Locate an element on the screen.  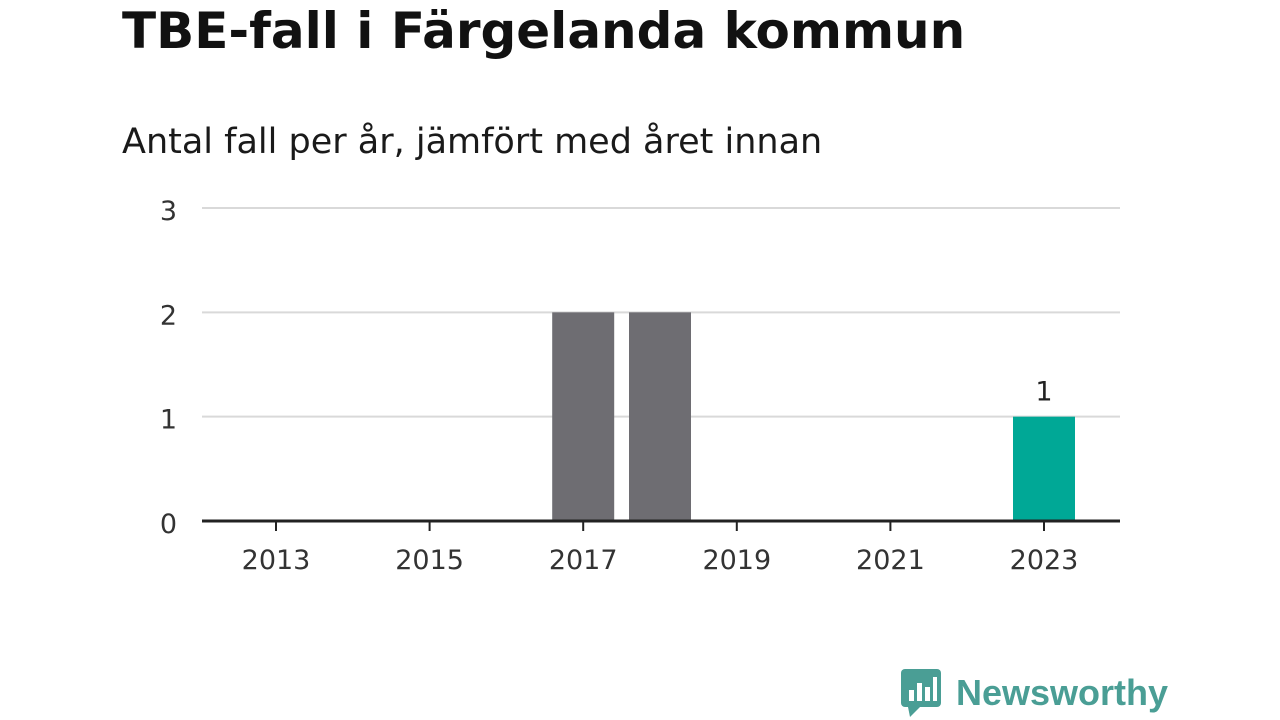
x-tick-label: 2019 is located at coordinates (736, 560).